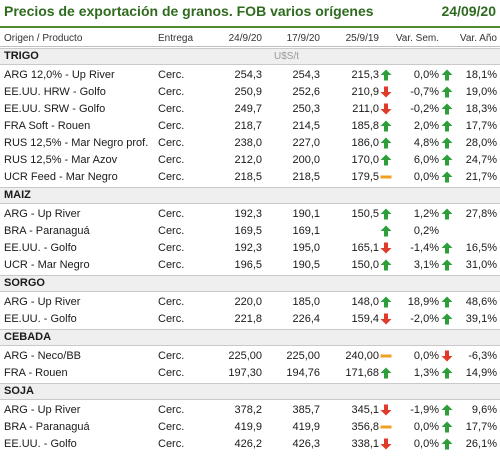 This screenshot has width=500, height=457. I want to click on price-last-week: 169,1, so click(306, 231).